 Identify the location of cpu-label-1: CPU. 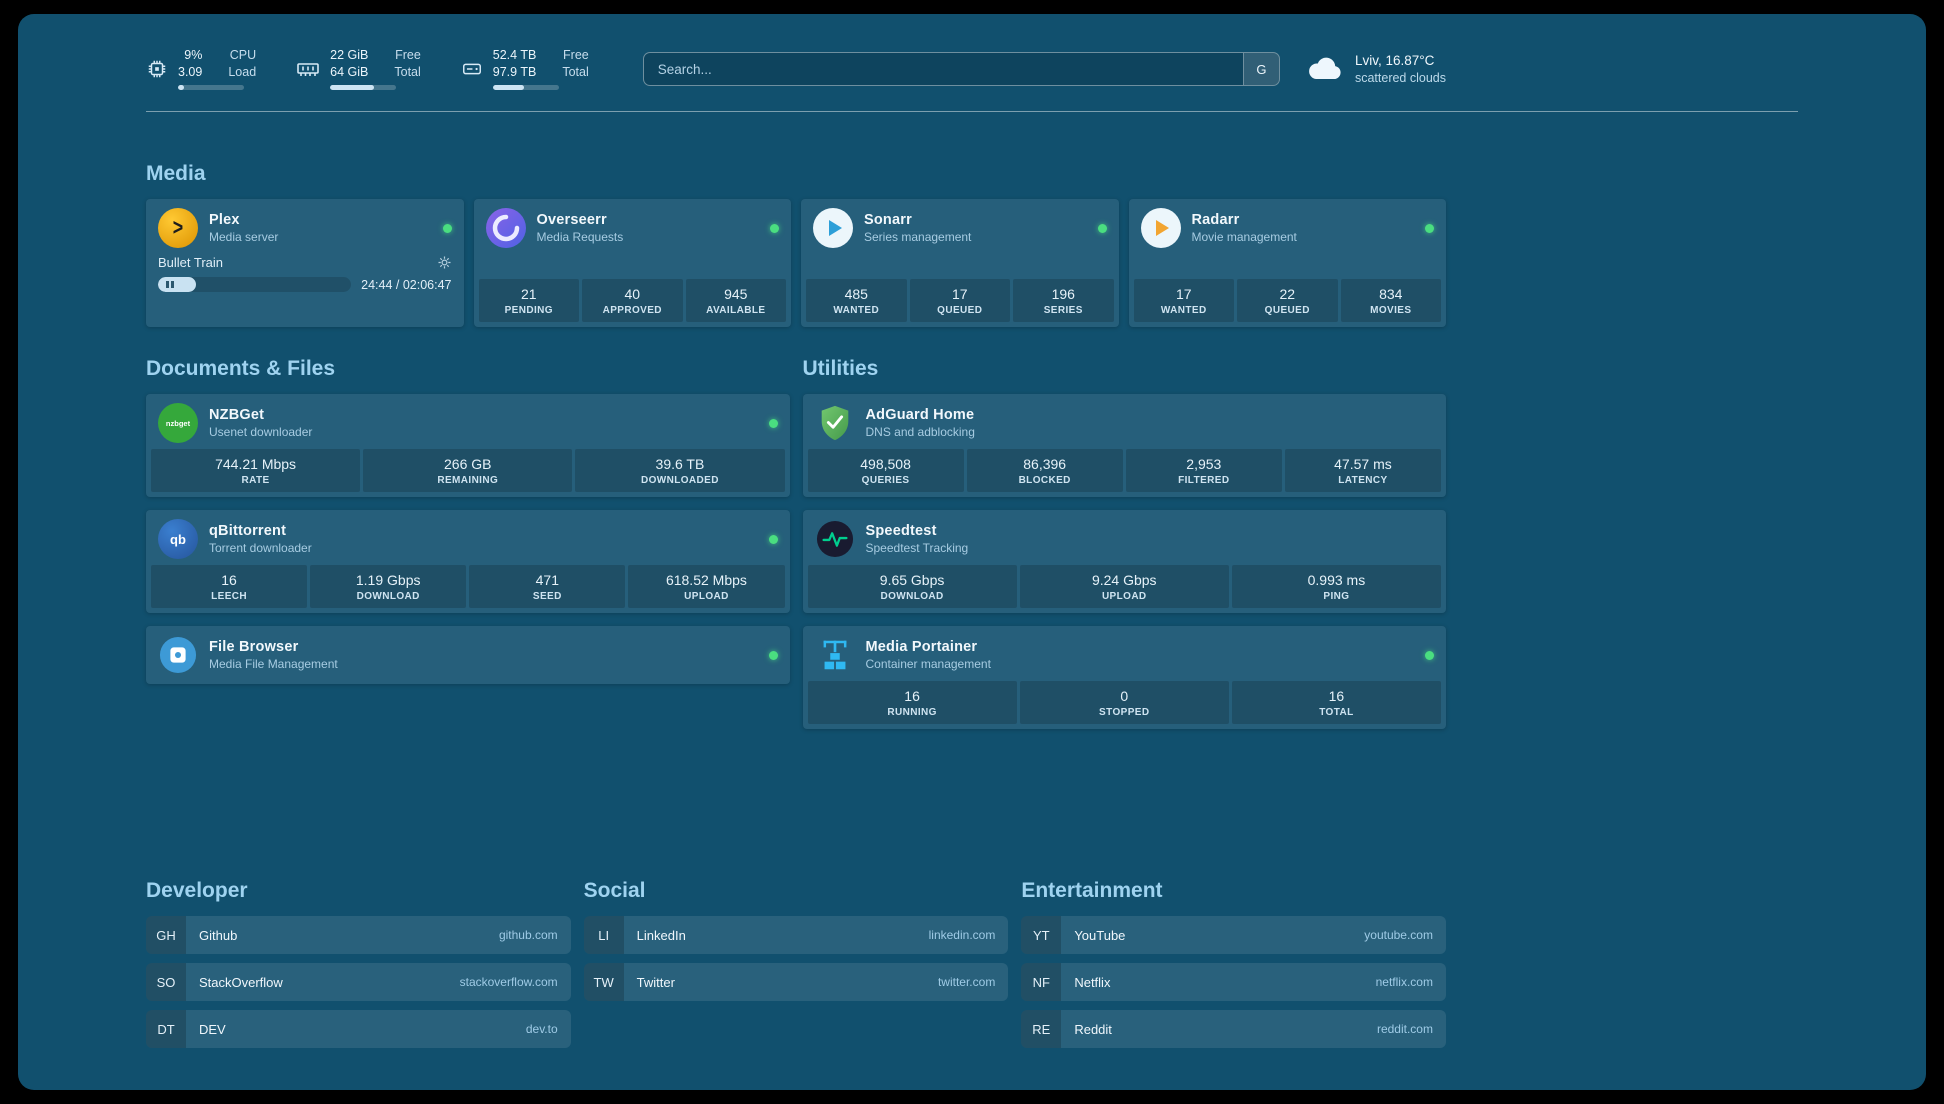
(243, 54).